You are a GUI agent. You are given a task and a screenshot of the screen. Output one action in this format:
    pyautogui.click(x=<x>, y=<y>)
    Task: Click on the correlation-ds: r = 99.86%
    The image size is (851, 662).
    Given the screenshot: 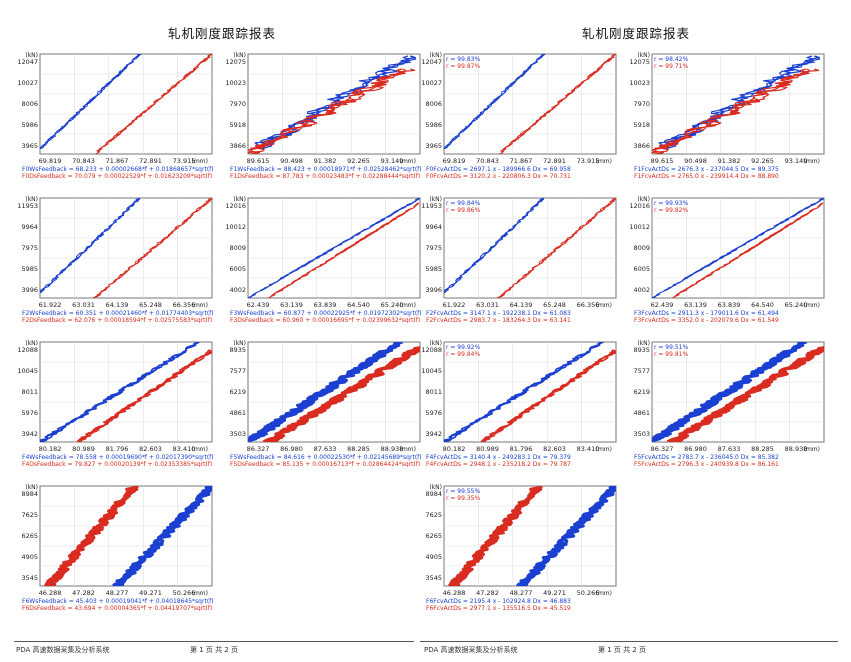 What is the action you would take?
    pyautogui.click(x=463, y=210)
    